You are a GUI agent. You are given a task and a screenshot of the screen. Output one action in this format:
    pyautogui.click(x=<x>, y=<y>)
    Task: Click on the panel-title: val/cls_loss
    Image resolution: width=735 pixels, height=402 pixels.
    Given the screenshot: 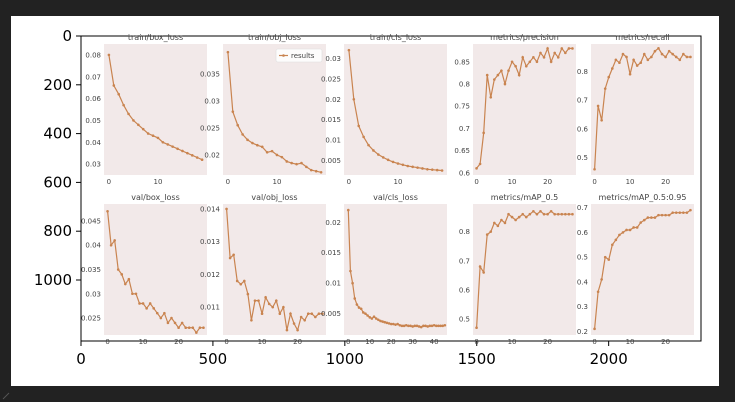 What is the action you would take?
    pyautogui.click(x=395, y=197)
    